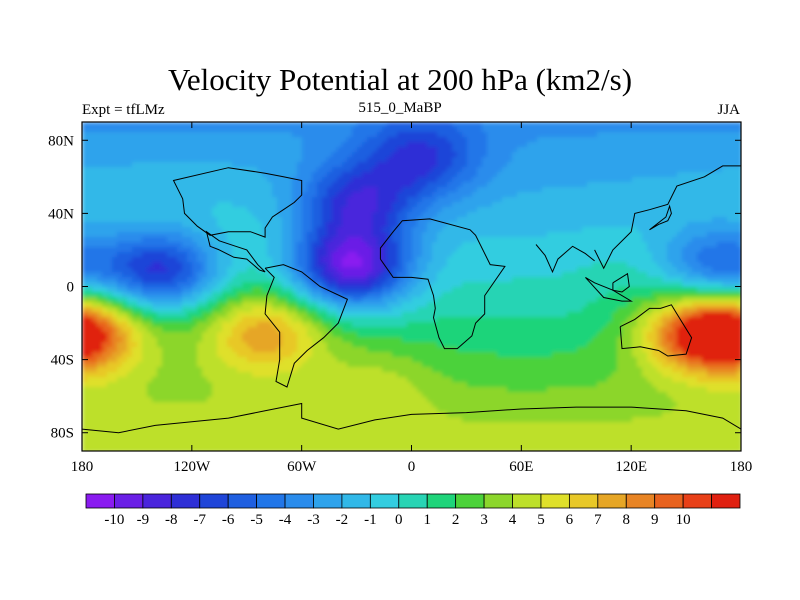 The height and width of the screenshot is (600, 800). Describe the element at coordinates (427, 520) in the screenshot. I see `colorbar-label: 1` at that location.